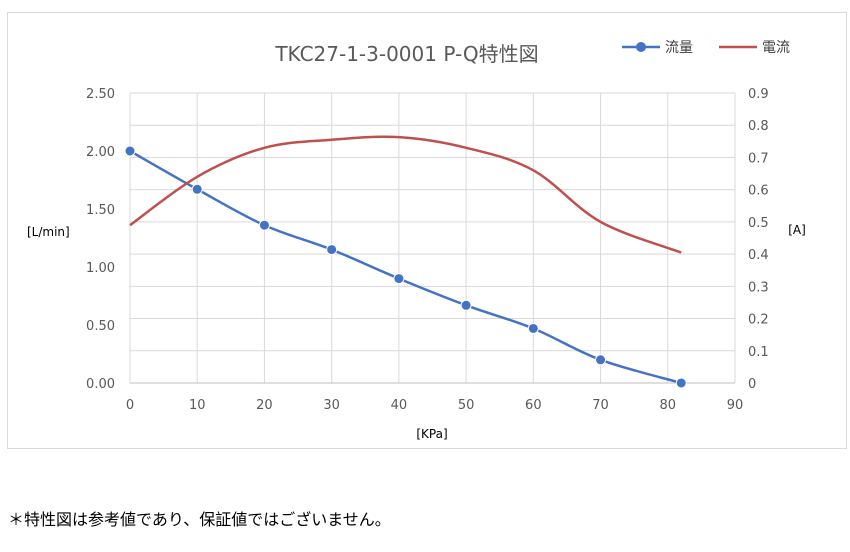 The width and height of the screenshot is (850, 552). Describe the element at coordinates (431, 434) in the screenshot. I see `x-axis-label: [KPa]` at that location.